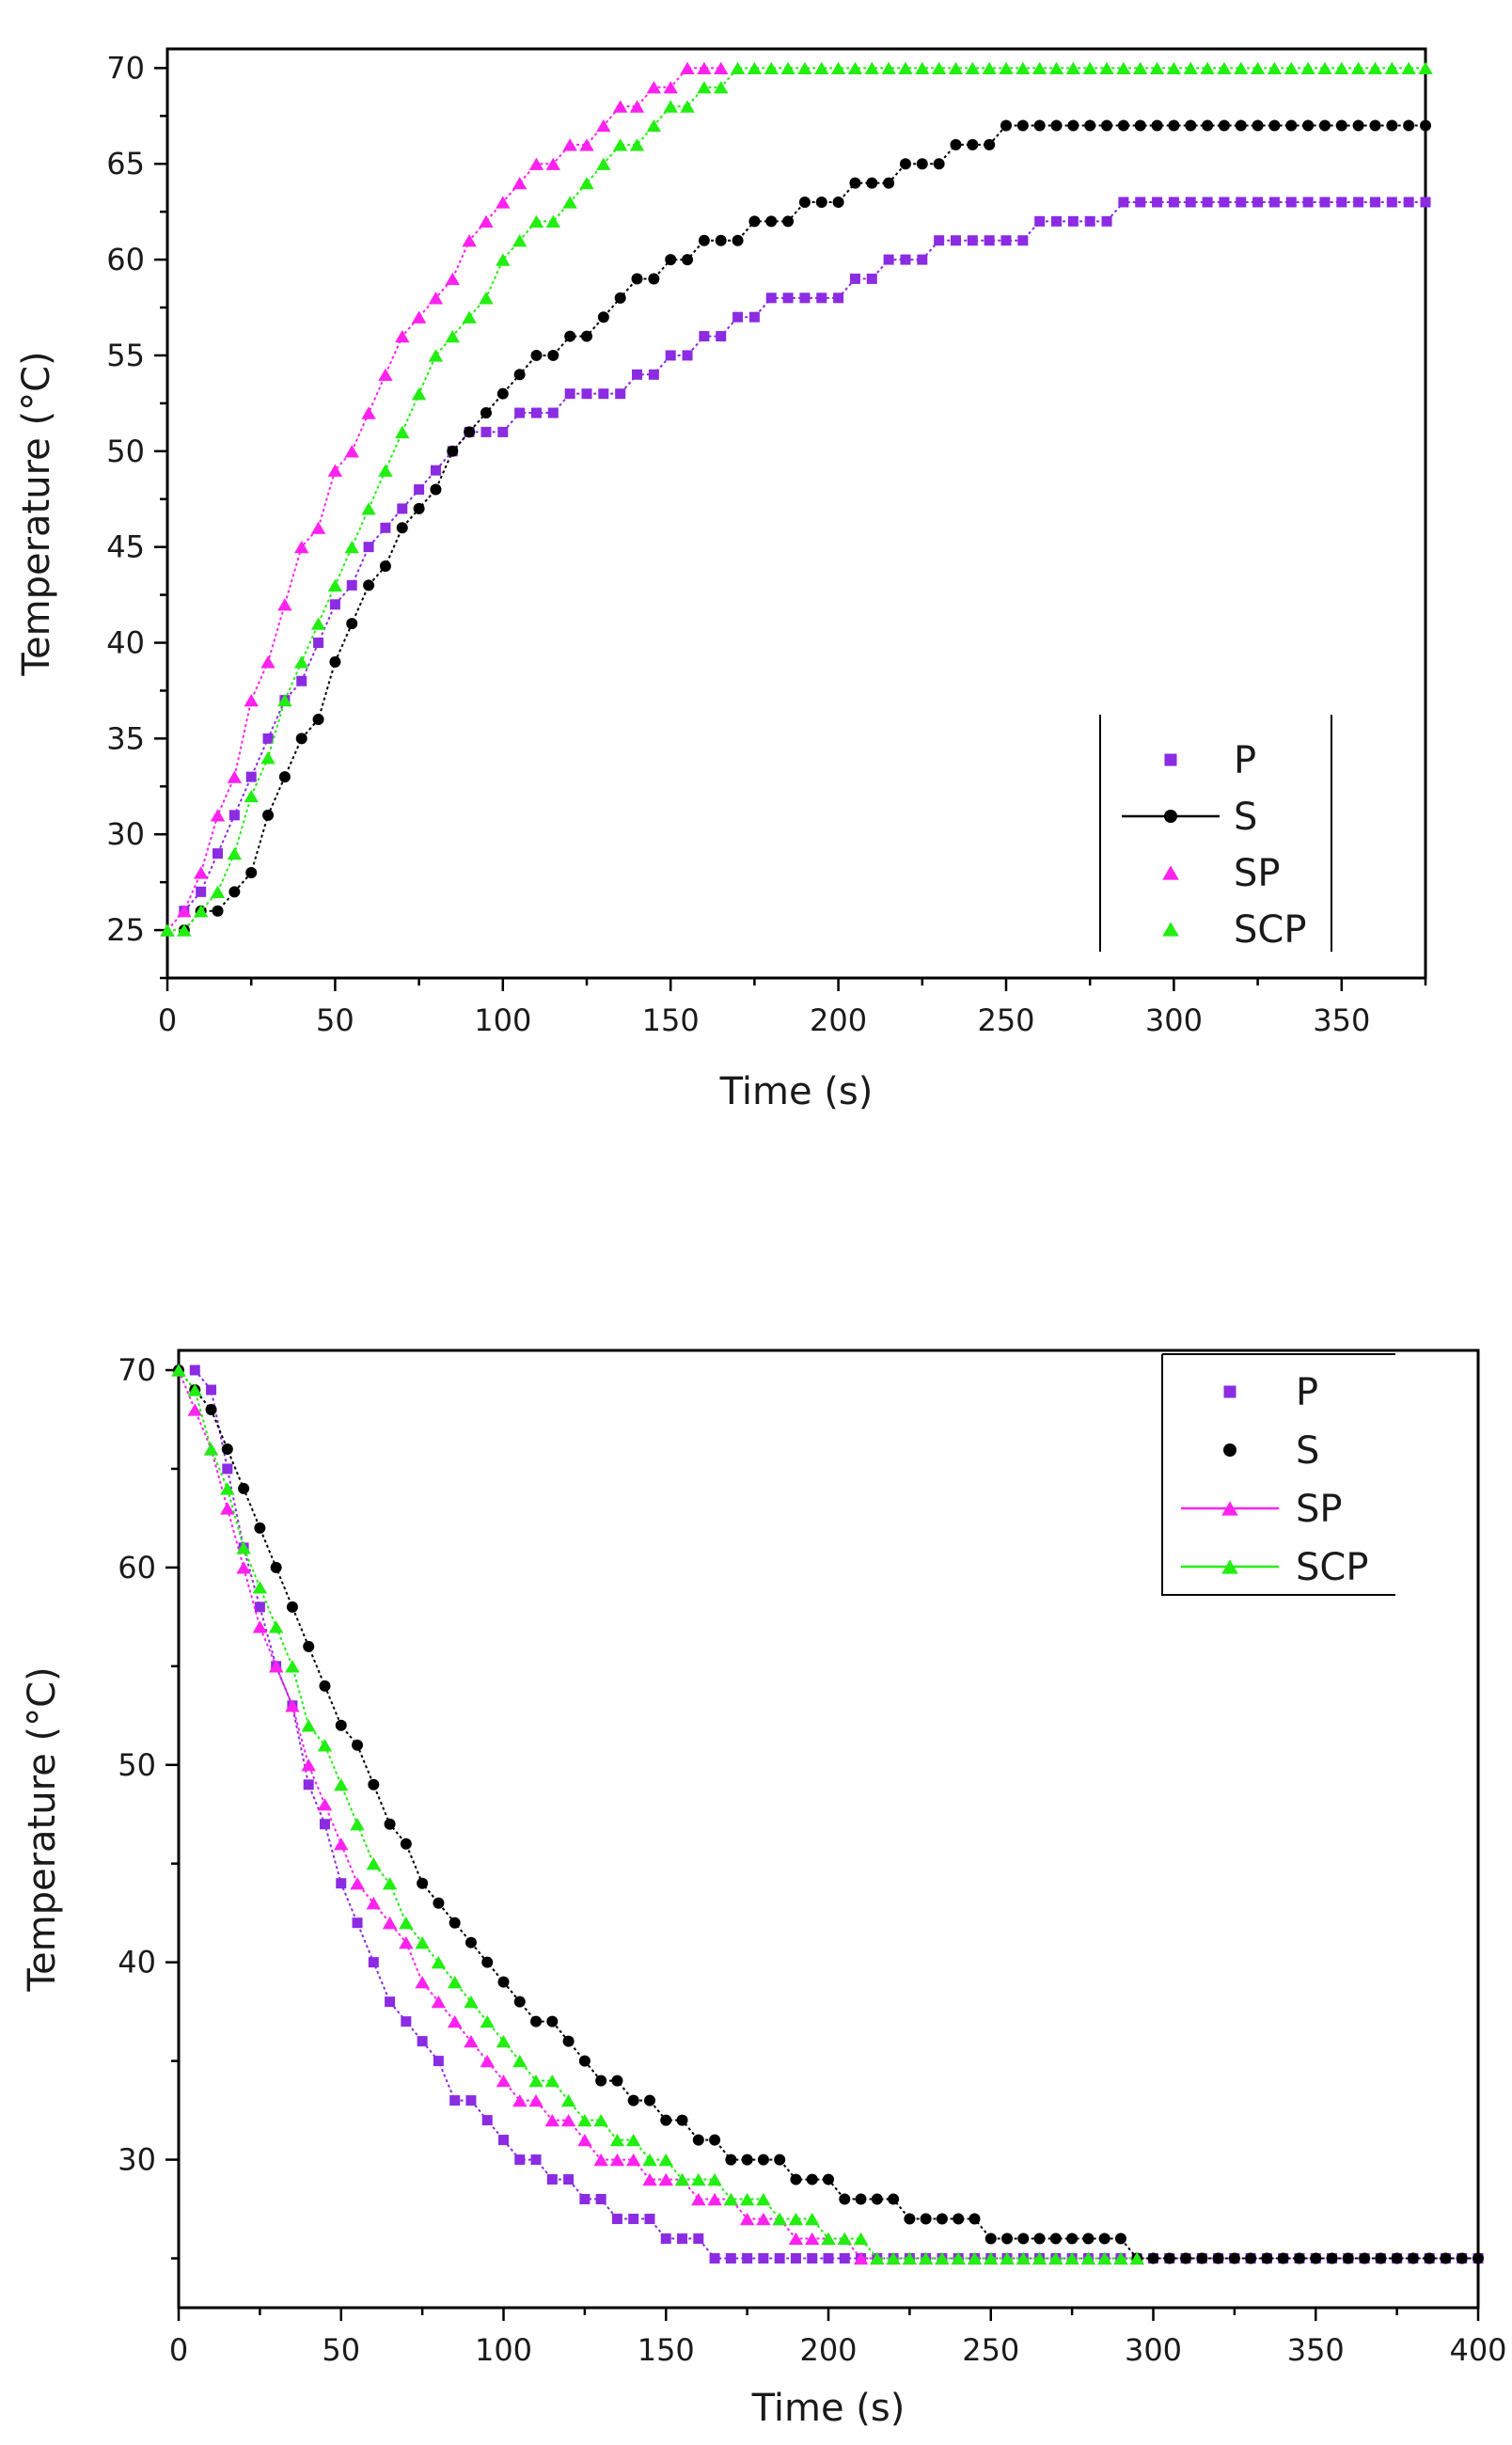 The width and height of the screenshot is (1512, 2445). Describe the element at coordinates (126, 355) in the screenshot. I see `y-tick-label: 55` at that location.